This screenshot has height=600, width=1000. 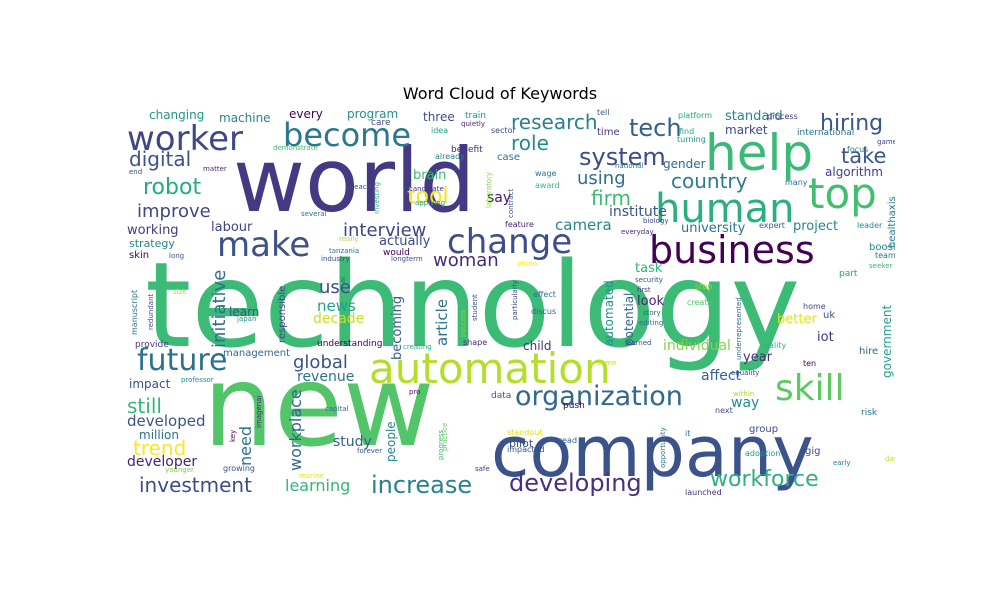 What do you see at coordinates (295, 430) in the screenshot?
I see `word-workplace: workplace` at bounding box center [295, 430].